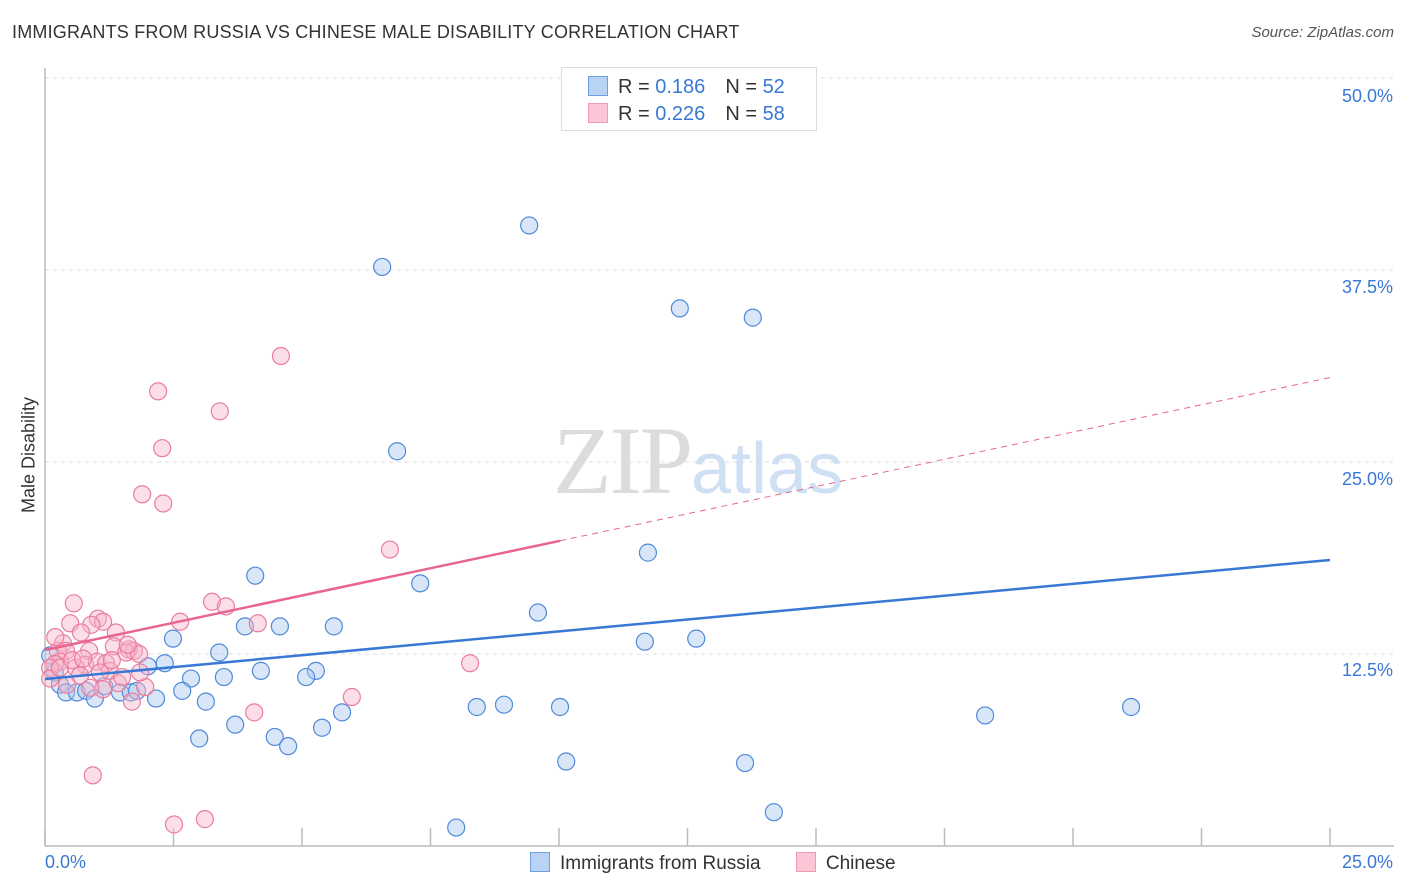 The height and width of the screenshot is (892, 1406). Describe the element at coordinates (687, 619) in the screenshot. I see `russia-trend-line` at that location.